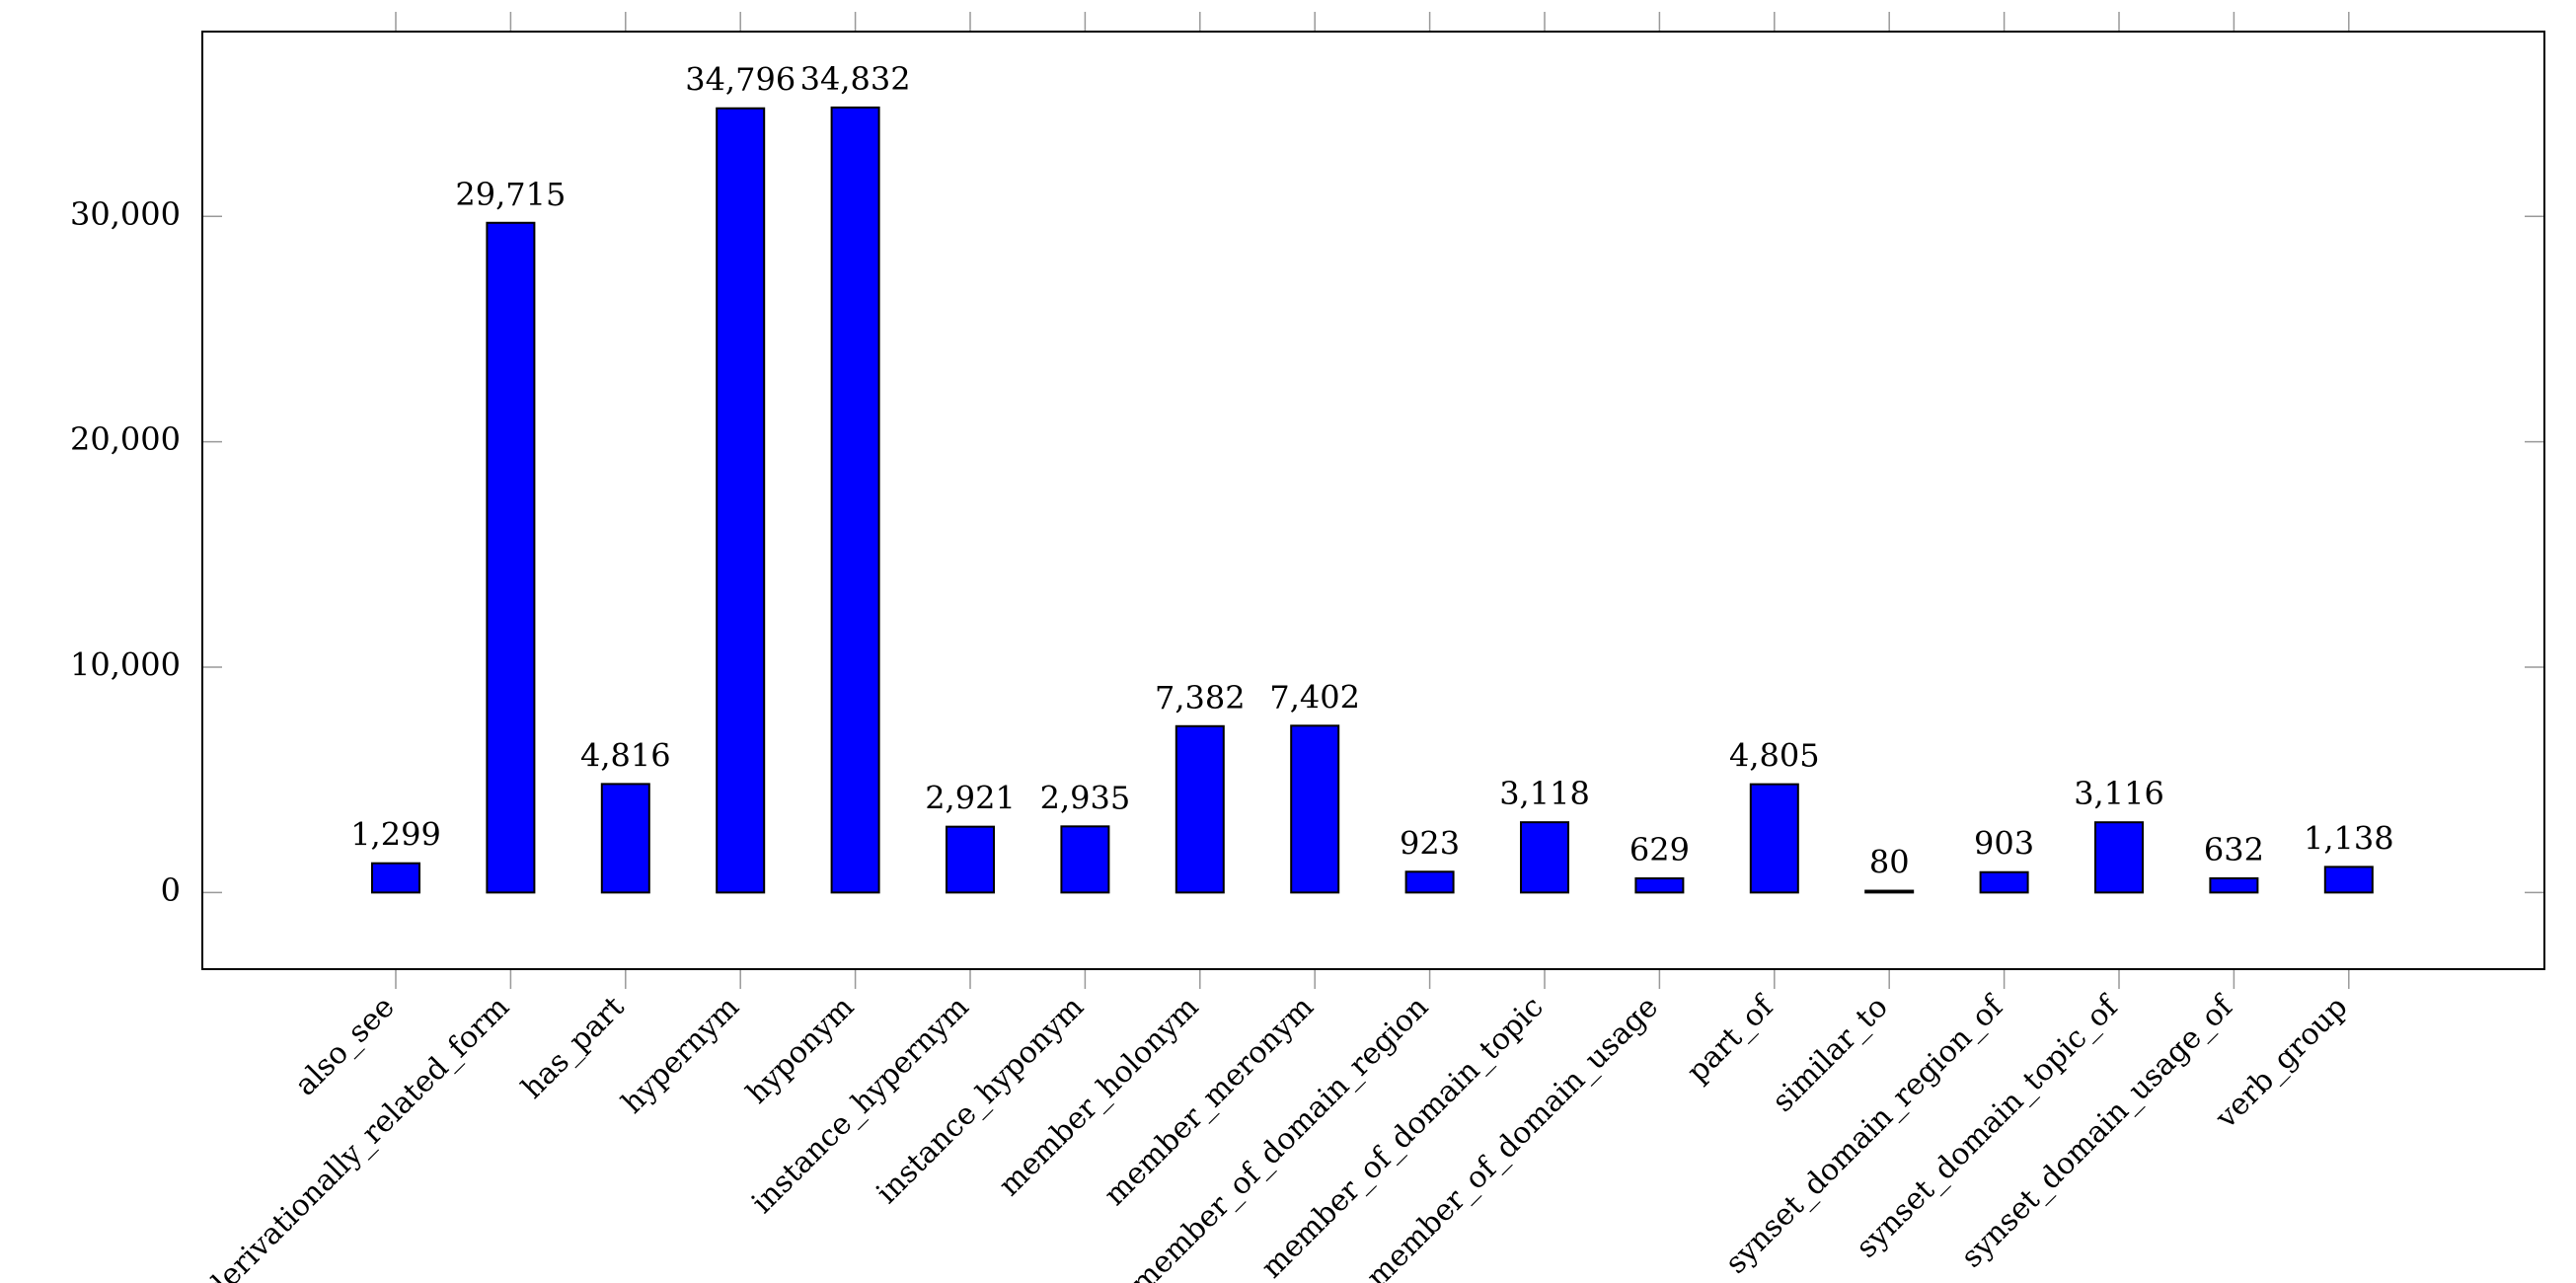 The image size is (2576, 1283). Describe the element at coordinates (856, 79) in the screenshot. I see `data-label: 34,832` at that location.